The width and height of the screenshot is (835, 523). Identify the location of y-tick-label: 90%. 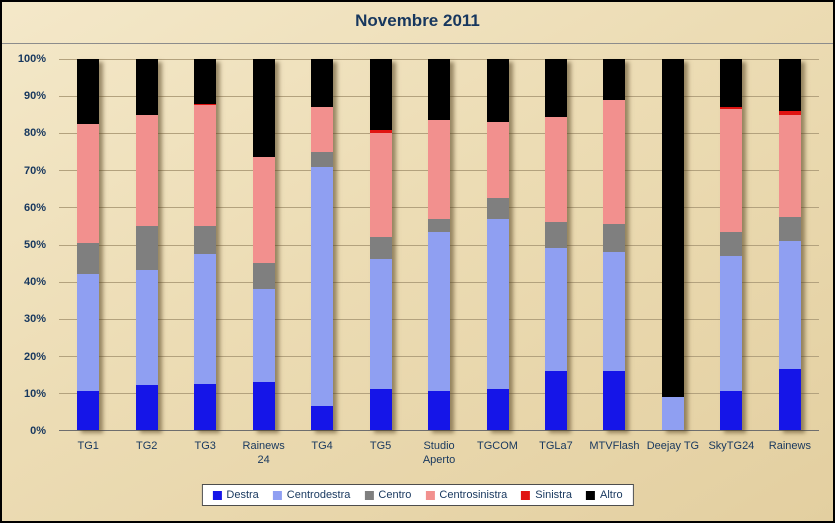
(34, 96).